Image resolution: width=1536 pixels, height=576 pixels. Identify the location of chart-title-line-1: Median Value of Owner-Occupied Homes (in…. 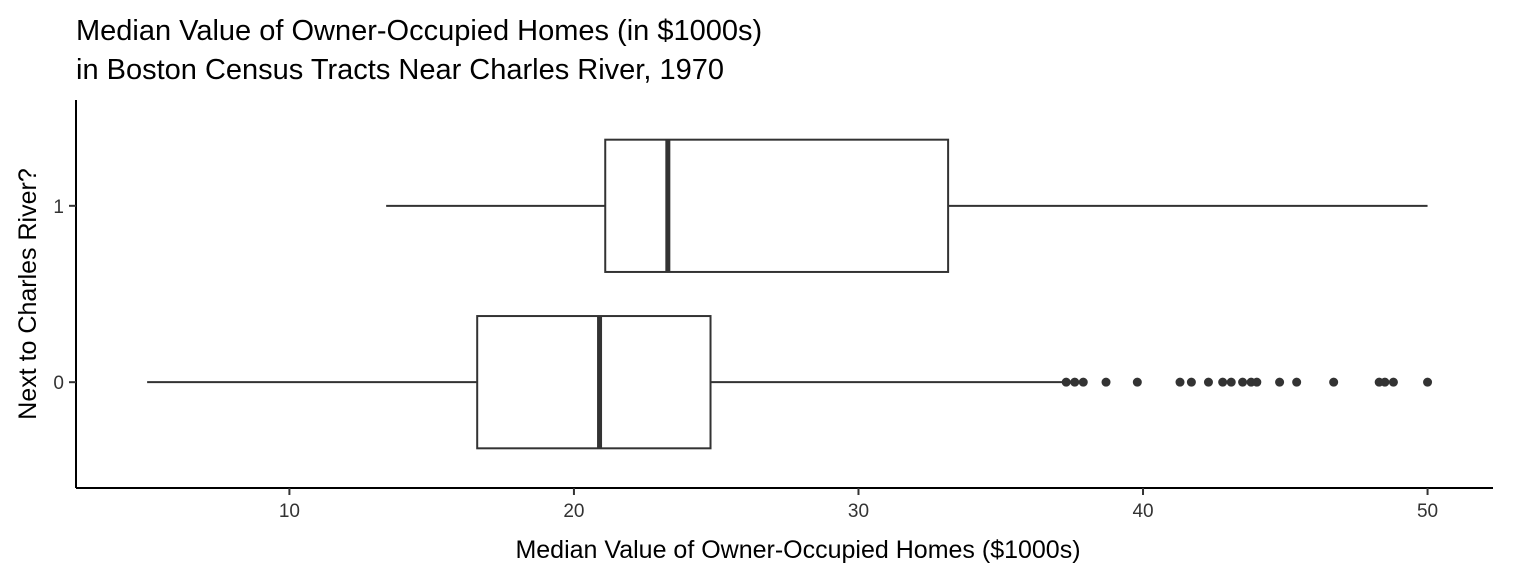
(419, 31).